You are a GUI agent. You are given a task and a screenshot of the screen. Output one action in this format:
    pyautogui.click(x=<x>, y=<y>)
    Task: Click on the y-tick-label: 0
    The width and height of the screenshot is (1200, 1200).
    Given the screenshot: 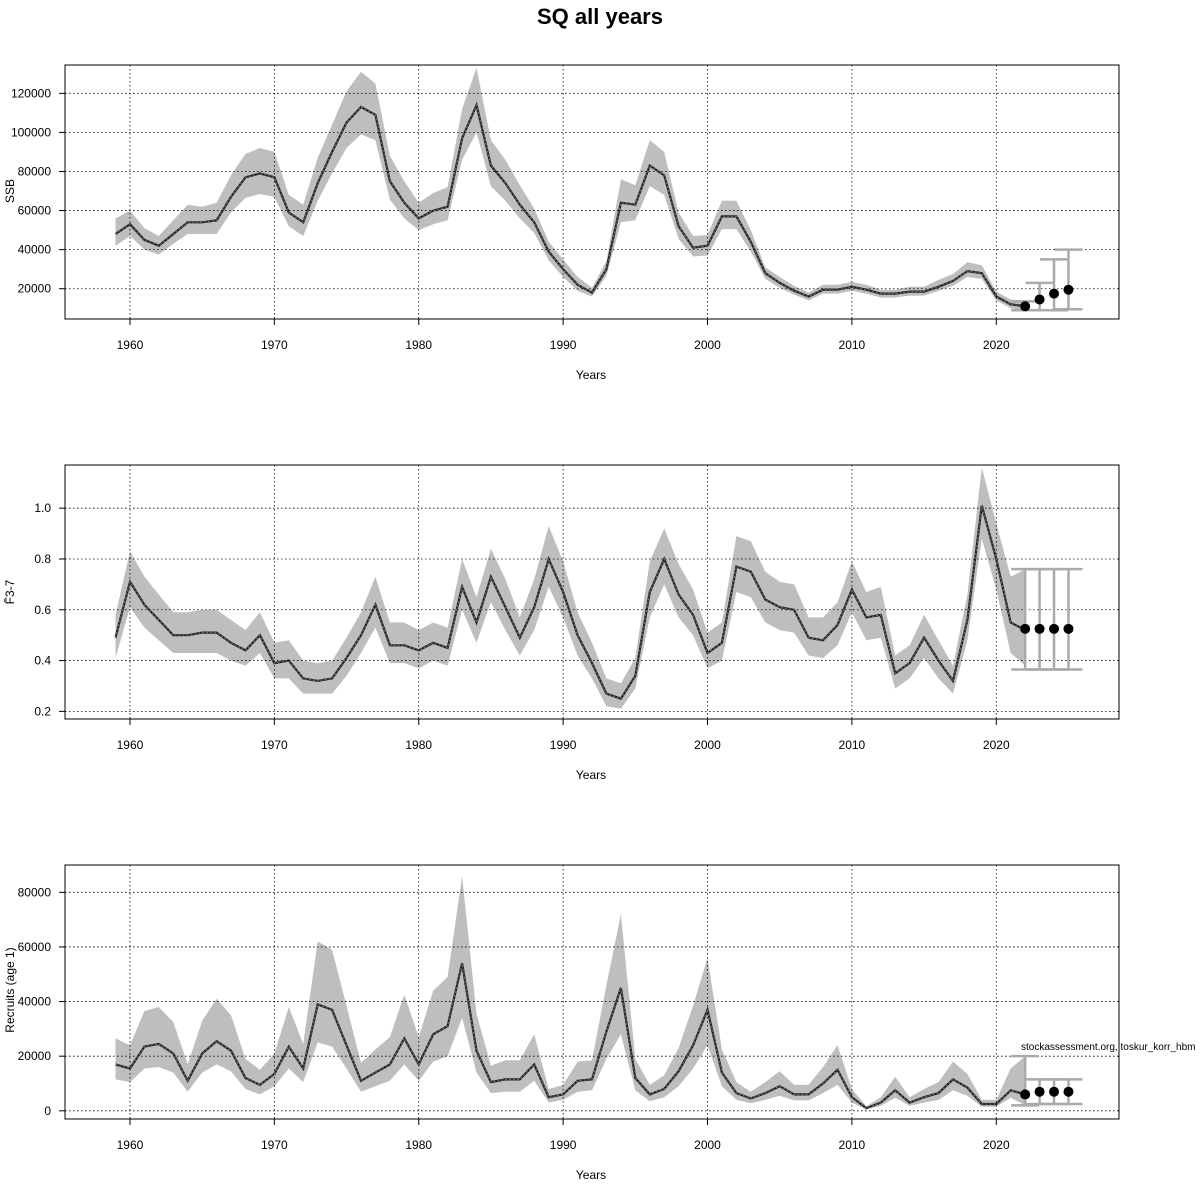 What is the action you would take?
    pyautogui.click(x=47, y=1111)
    